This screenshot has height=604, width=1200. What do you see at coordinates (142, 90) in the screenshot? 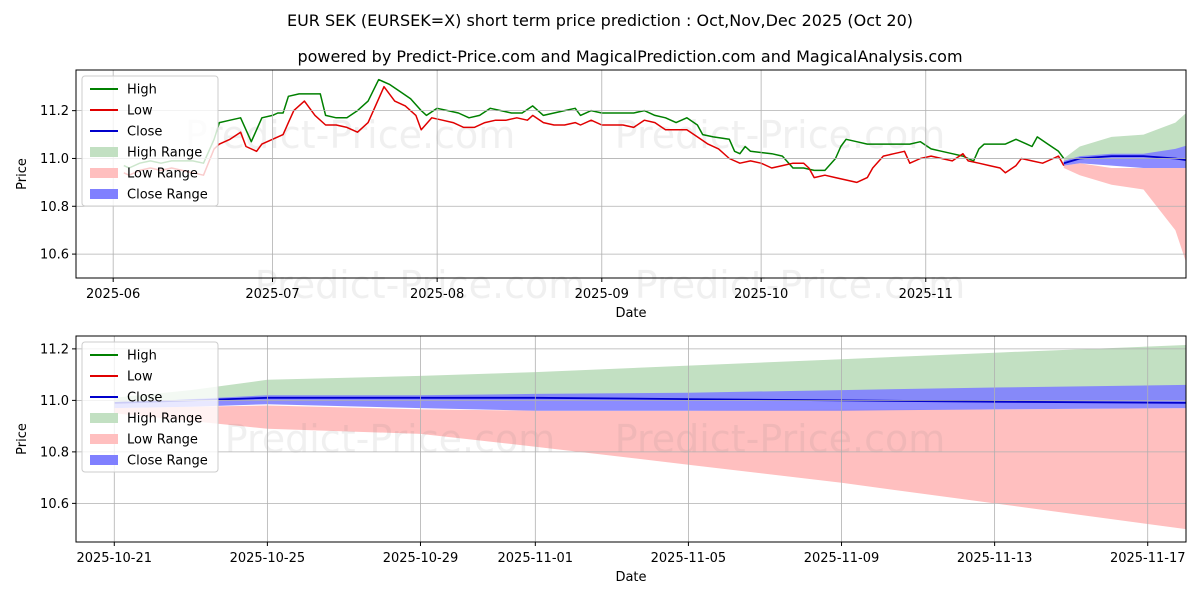
I see `legend-label-high: High` at bounding box center [142, 90].